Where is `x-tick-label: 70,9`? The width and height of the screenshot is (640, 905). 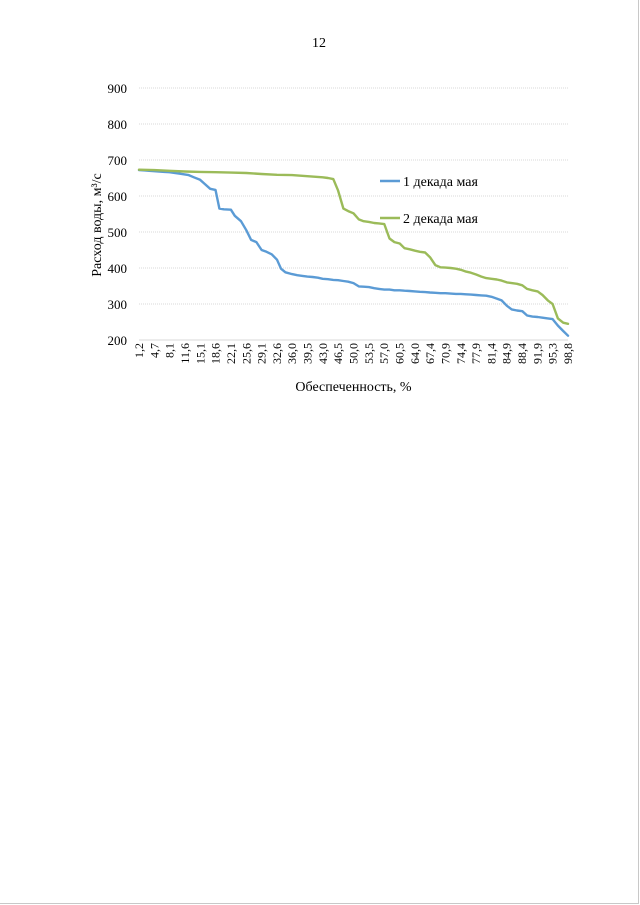 x-tick-label: 70,9 is located at coordinates (445, 353).